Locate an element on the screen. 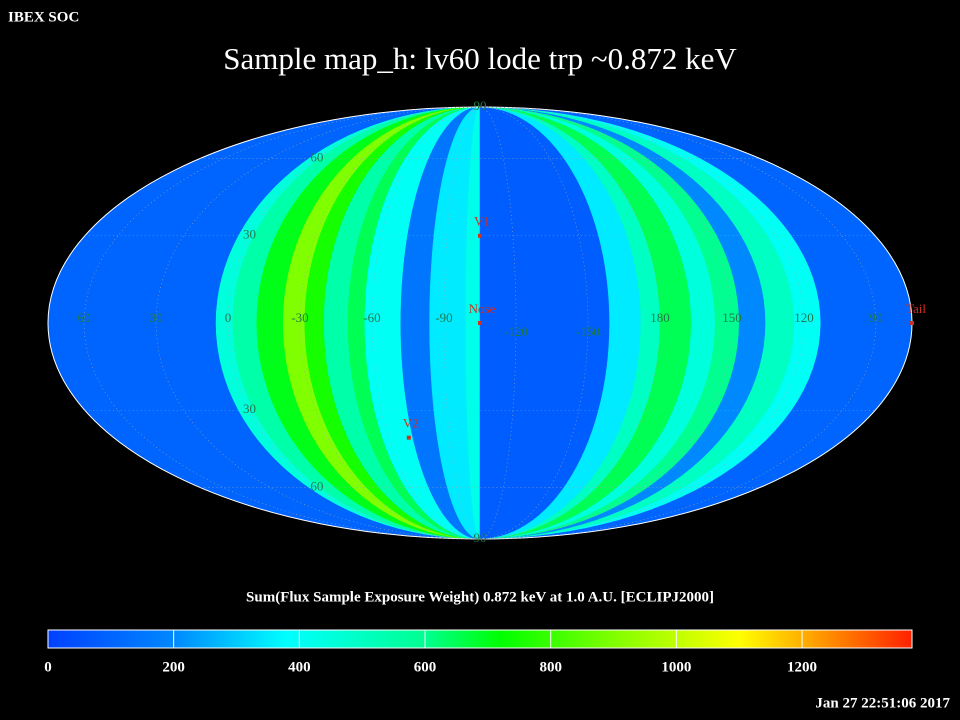 The width and height of the screenshot is (960, 720). colorbar-tick-label: 0 is located at coordinates (48, 667).